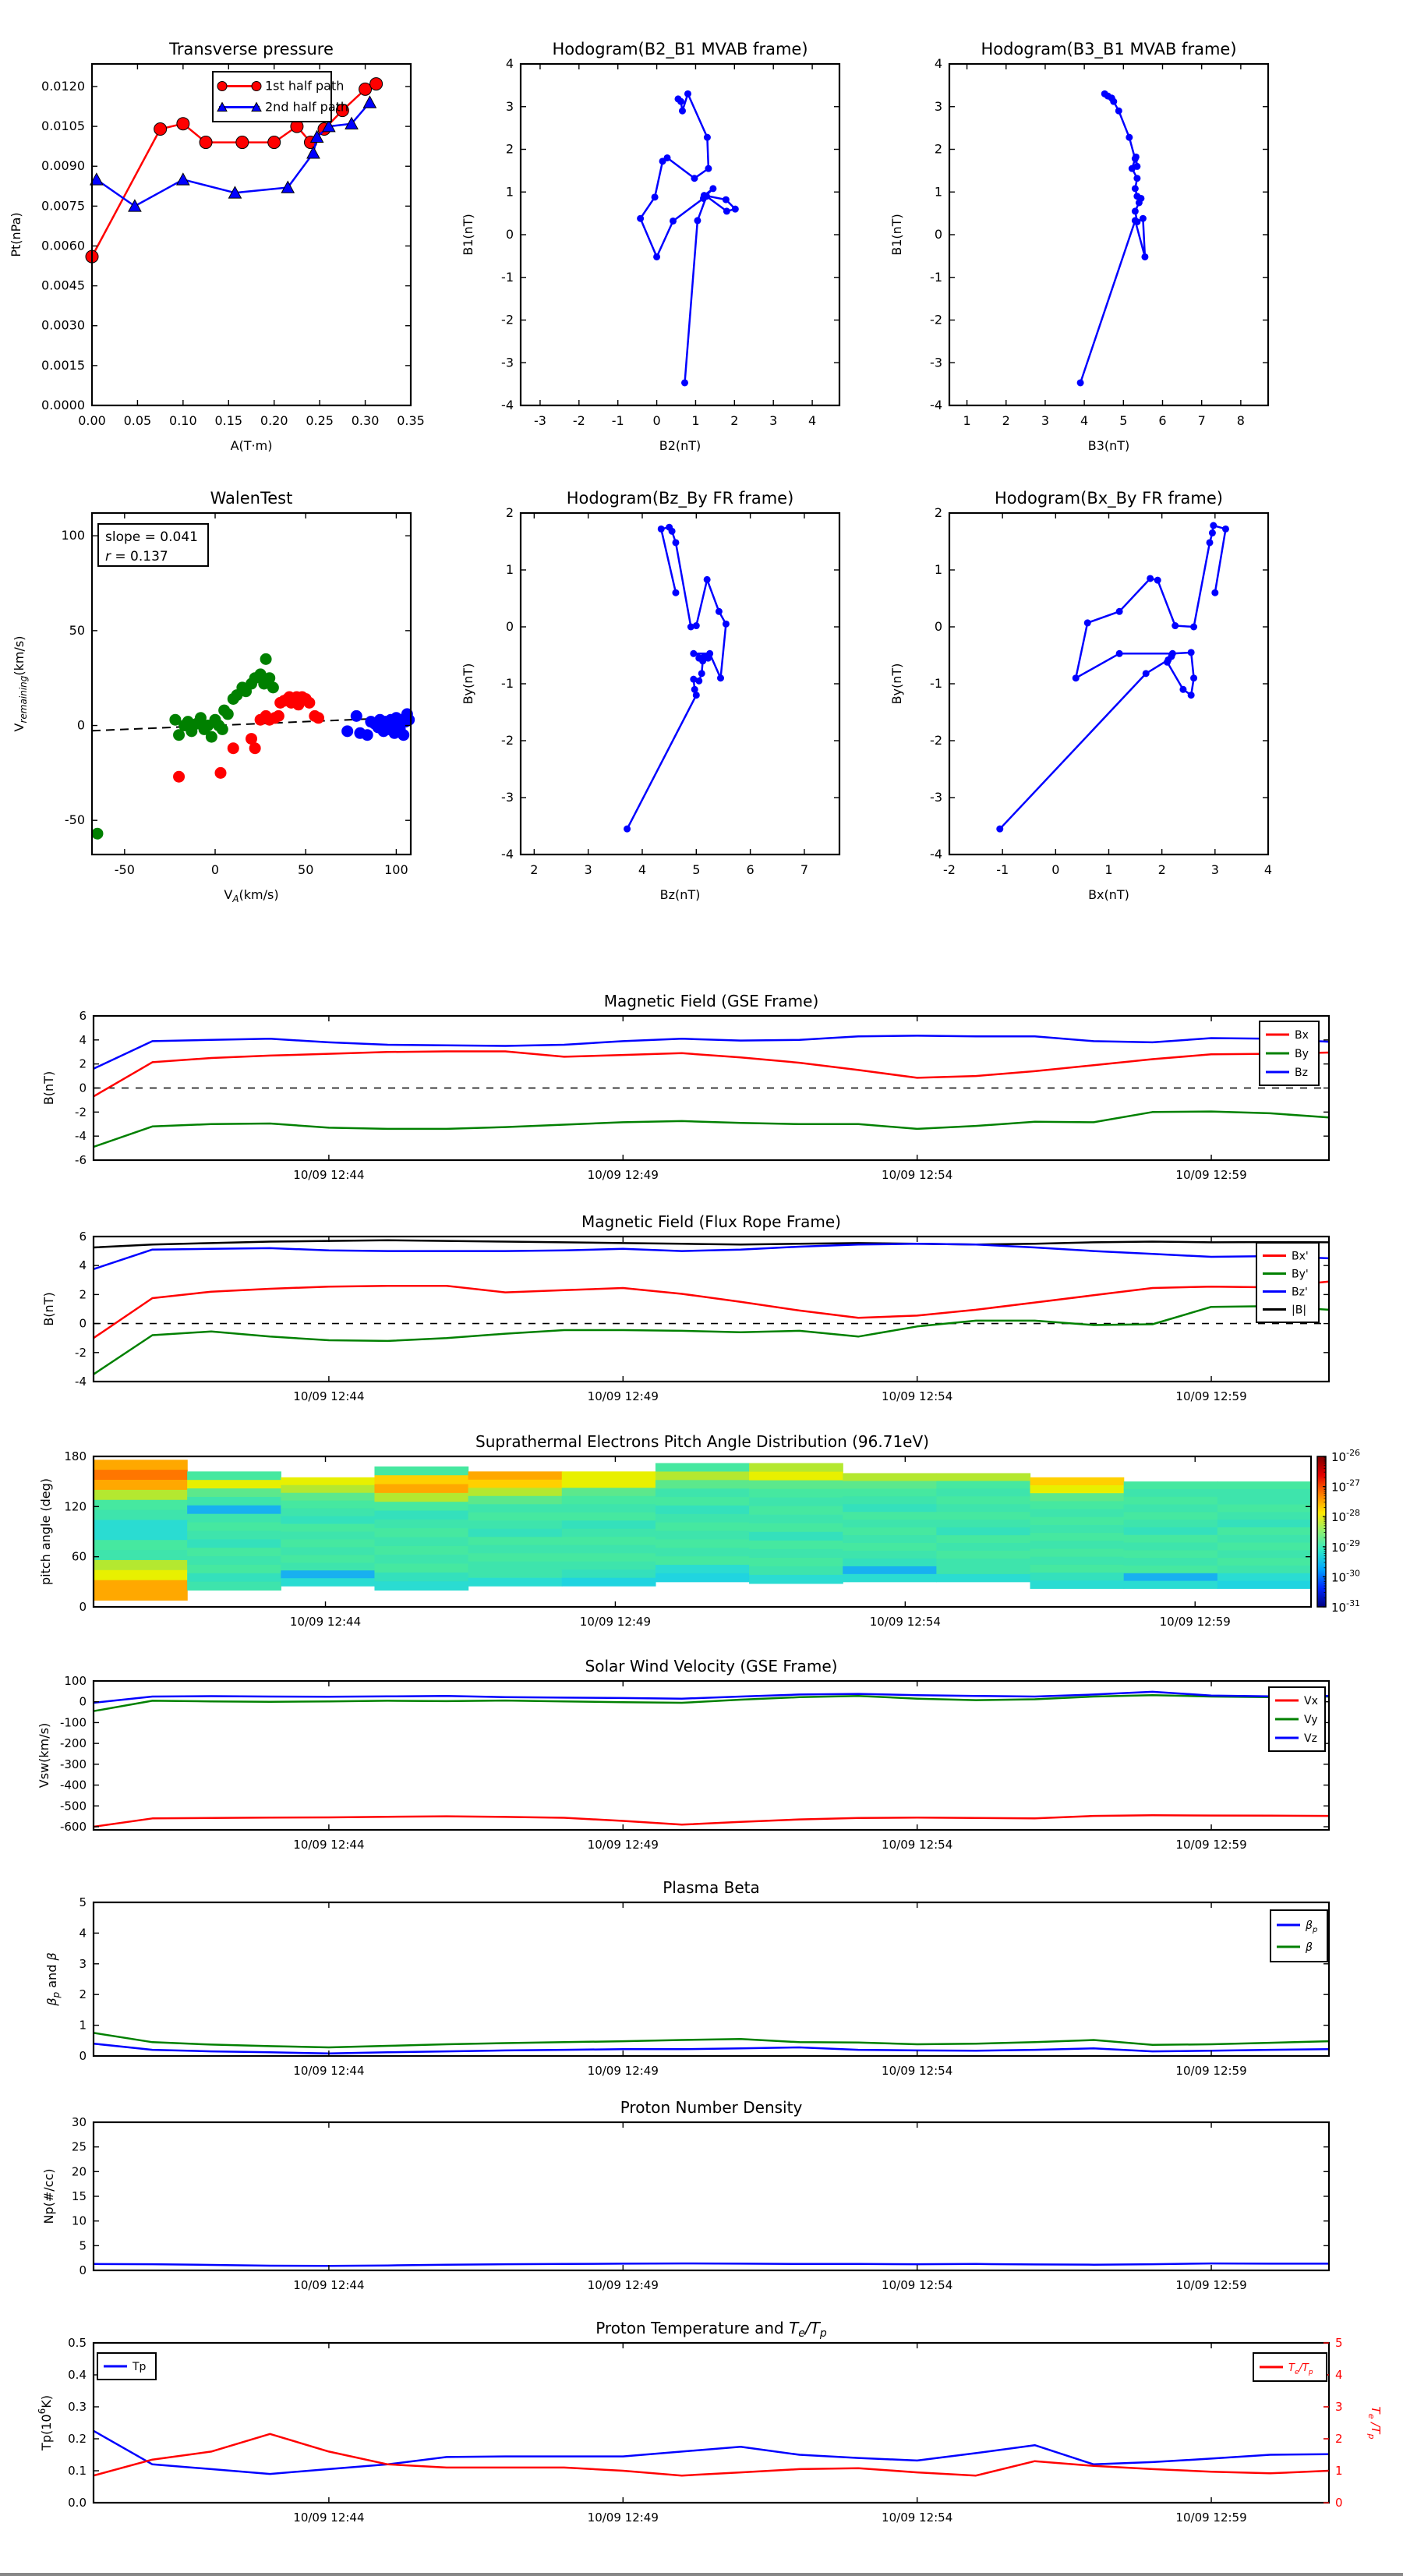 The image size is (1403, 2576). Describe the element at coordinates (711, 2329) in the screenshot. I see `panel-title: Proton Temperature and Te/Tp` at that location.